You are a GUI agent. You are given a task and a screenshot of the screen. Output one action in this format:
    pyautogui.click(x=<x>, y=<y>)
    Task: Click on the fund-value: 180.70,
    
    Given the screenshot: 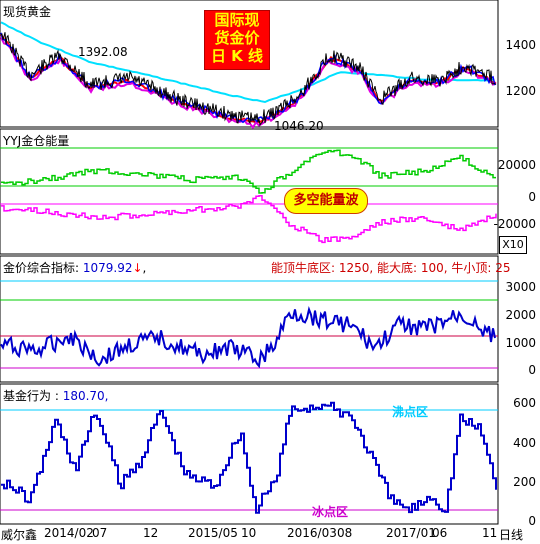 What is the action you would take?
    pyautogui.click(x=85, y=396)
    